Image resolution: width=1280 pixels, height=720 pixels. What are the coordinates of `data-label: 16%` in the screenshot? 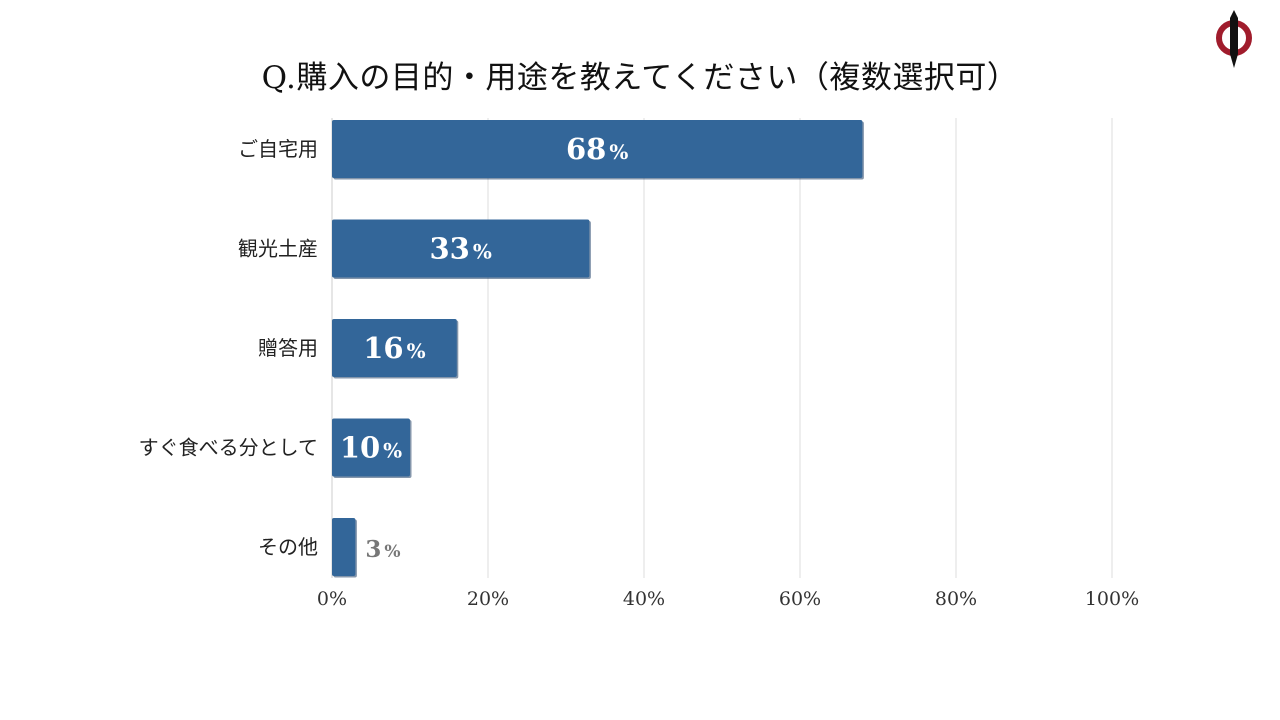 It's located at (394, 348).